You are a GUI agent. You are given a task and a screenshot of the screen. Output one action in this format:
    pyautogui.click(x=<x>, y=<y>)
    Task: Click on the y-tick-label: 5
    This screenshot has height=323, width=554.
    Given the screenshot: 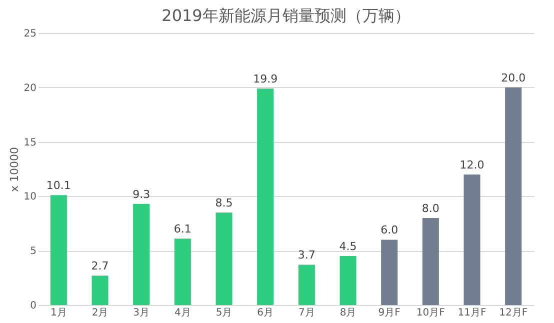 What is the action you would take?
    pyautogui.click(x=33, y=252)
    